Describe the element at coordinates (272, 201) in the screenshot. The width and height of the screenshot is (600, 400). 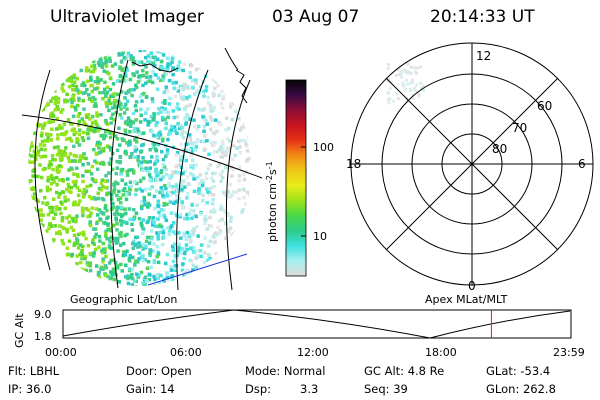
I see `colorbar-unit-label: photon cm-2s-1` at that location.